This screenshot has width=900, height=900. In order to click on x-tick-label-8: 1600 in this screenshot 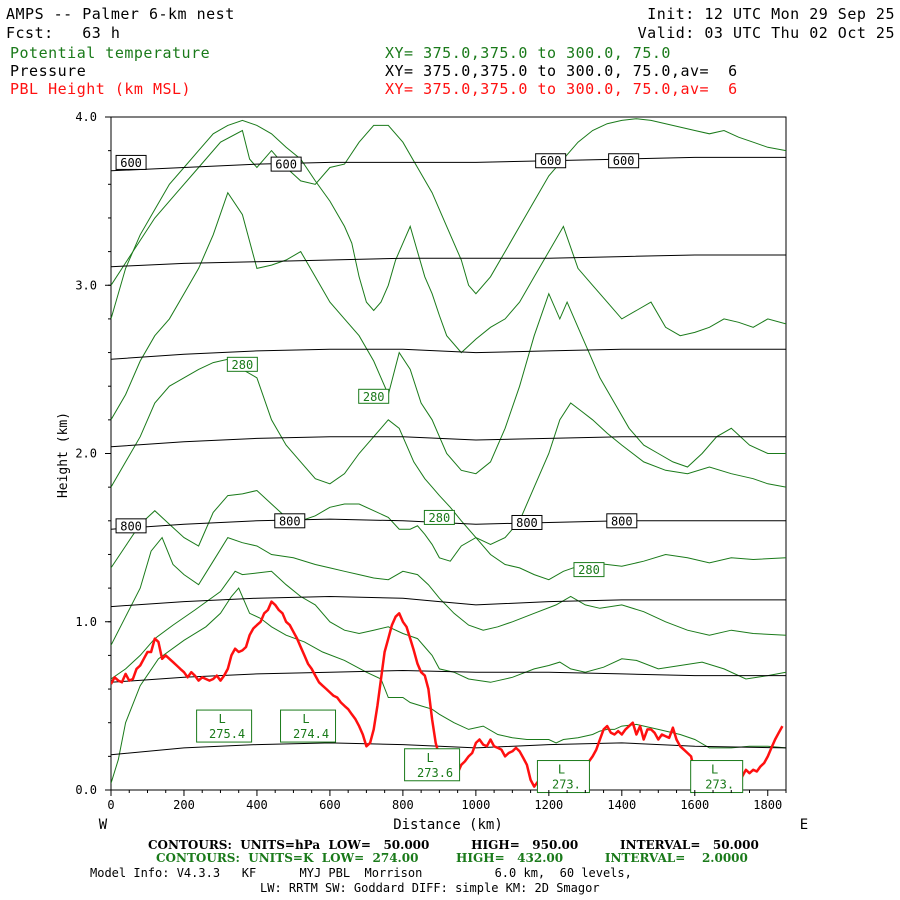, I will do `click(694, 805)`.